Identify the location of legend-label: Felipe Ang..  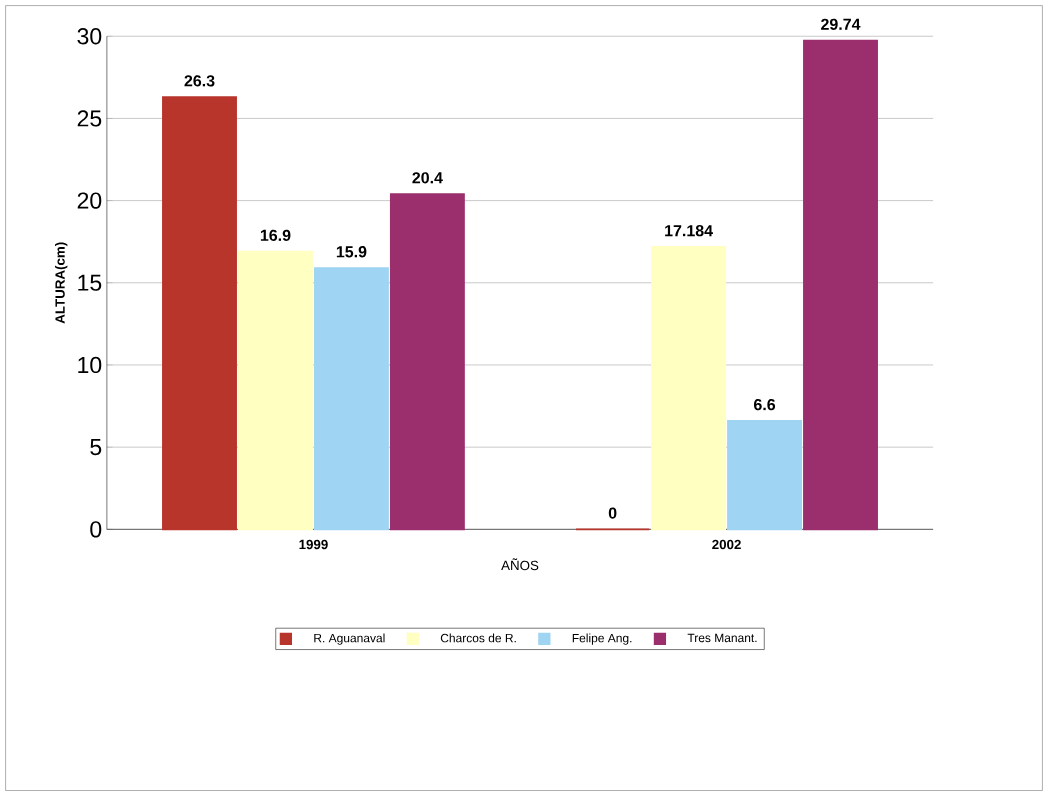
(602, 639).